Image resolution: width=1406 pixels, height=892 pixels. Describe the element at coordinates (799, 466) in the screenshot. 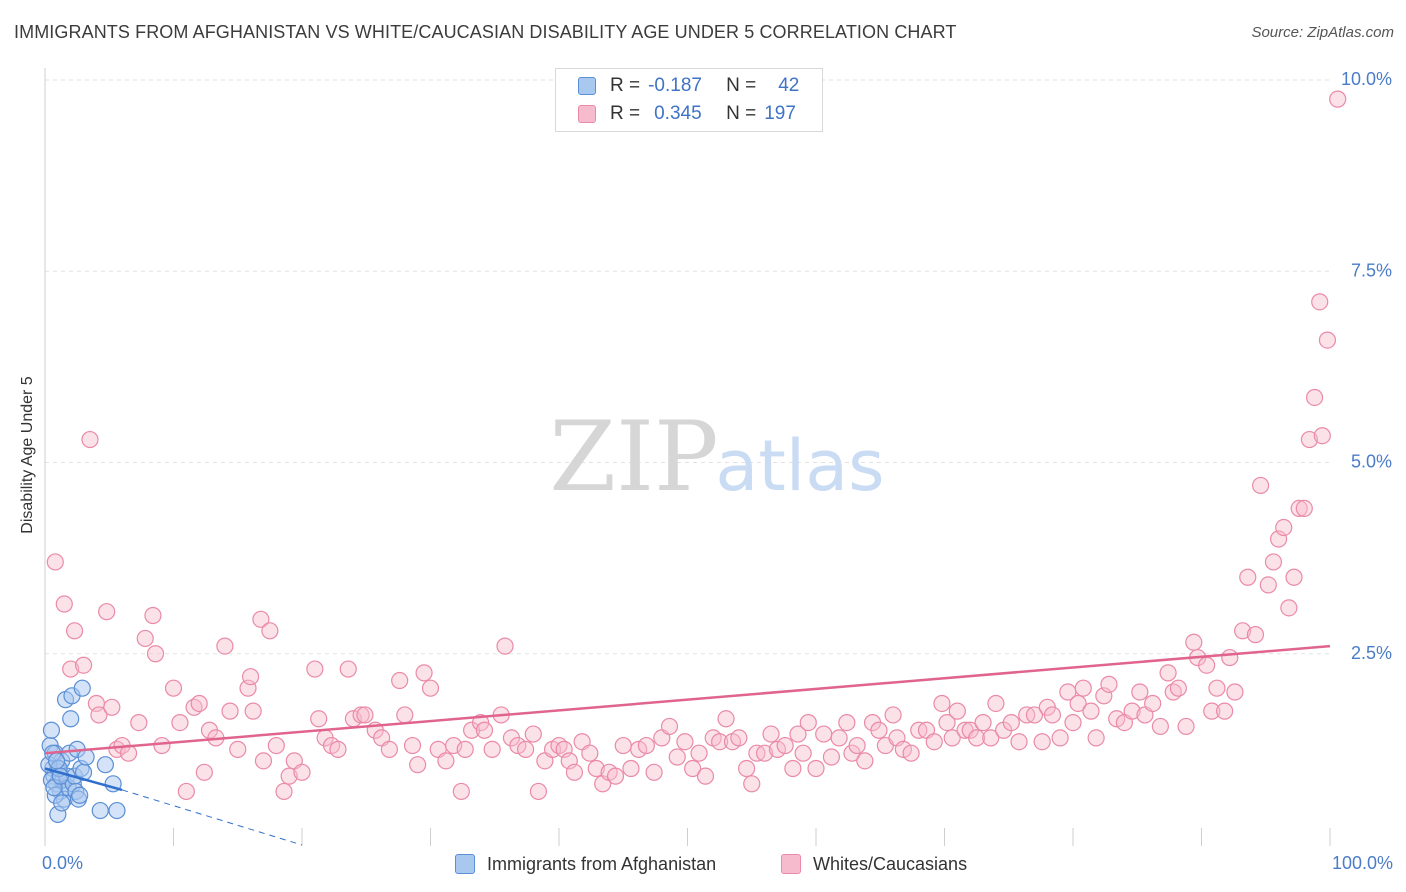

I see `watermark-atlas: atlas` at that location.